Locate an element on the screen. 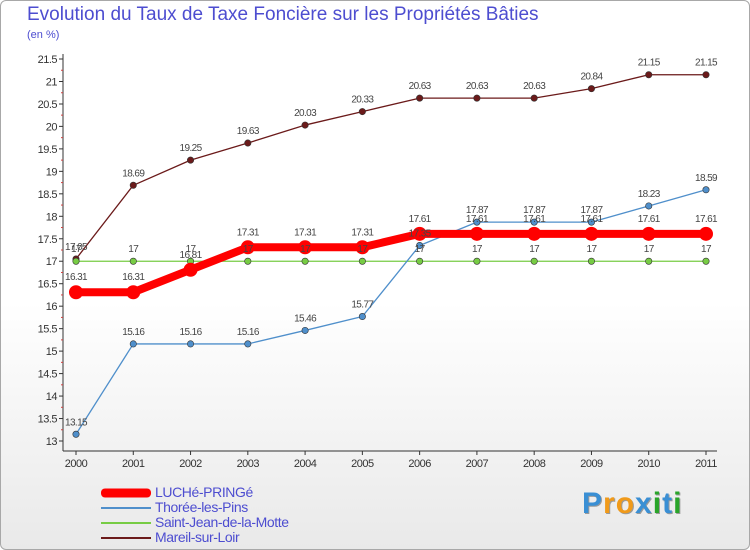 The image size is (750, 550). legend-item-saint-jean-de-la-motte: Saint-Jean-de-la-Motte is located at coordinates (231, 522).